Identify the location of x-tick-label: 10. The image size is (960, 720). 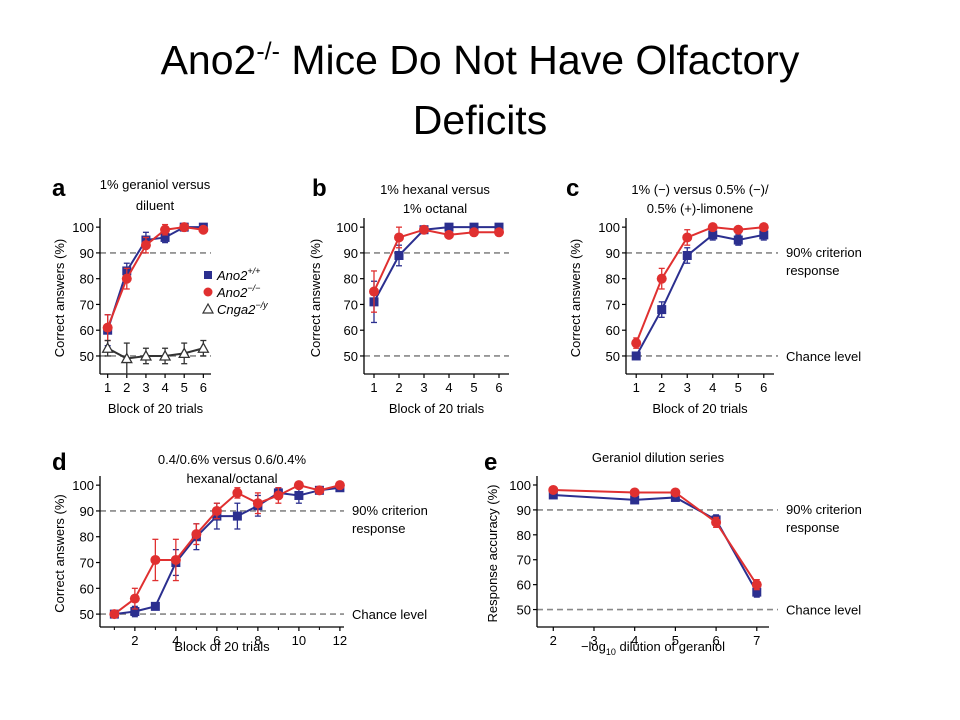
(299, 640).